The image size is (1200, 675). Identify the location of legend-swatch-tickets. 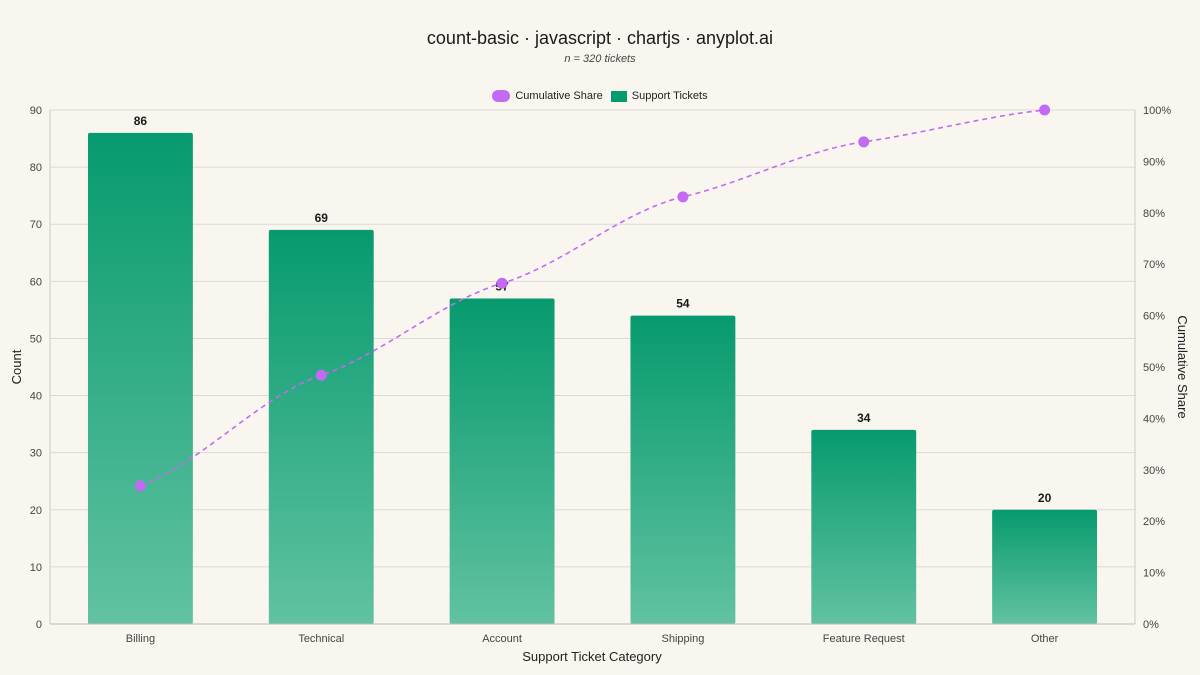
(618, 96).